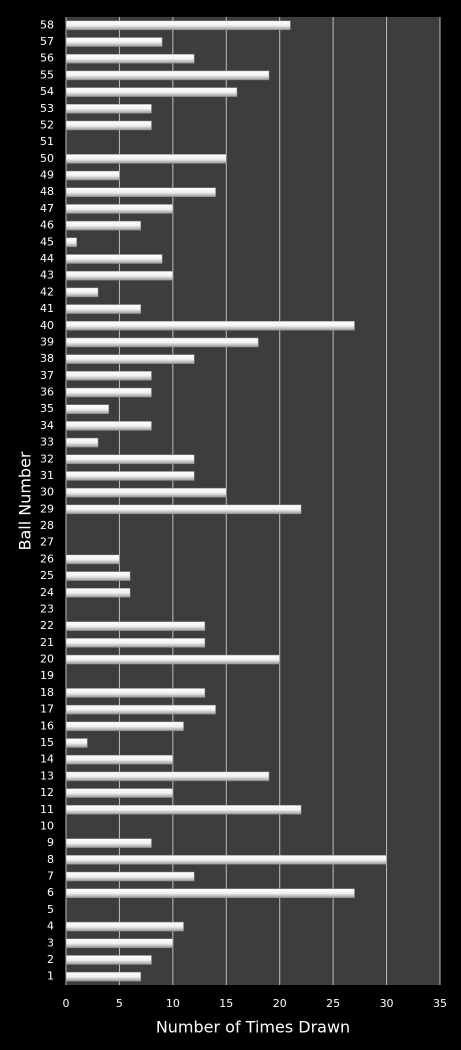 This screenshot has width=461, height=1050. I want to click on y-tick-label: 44, so click(47, 258).